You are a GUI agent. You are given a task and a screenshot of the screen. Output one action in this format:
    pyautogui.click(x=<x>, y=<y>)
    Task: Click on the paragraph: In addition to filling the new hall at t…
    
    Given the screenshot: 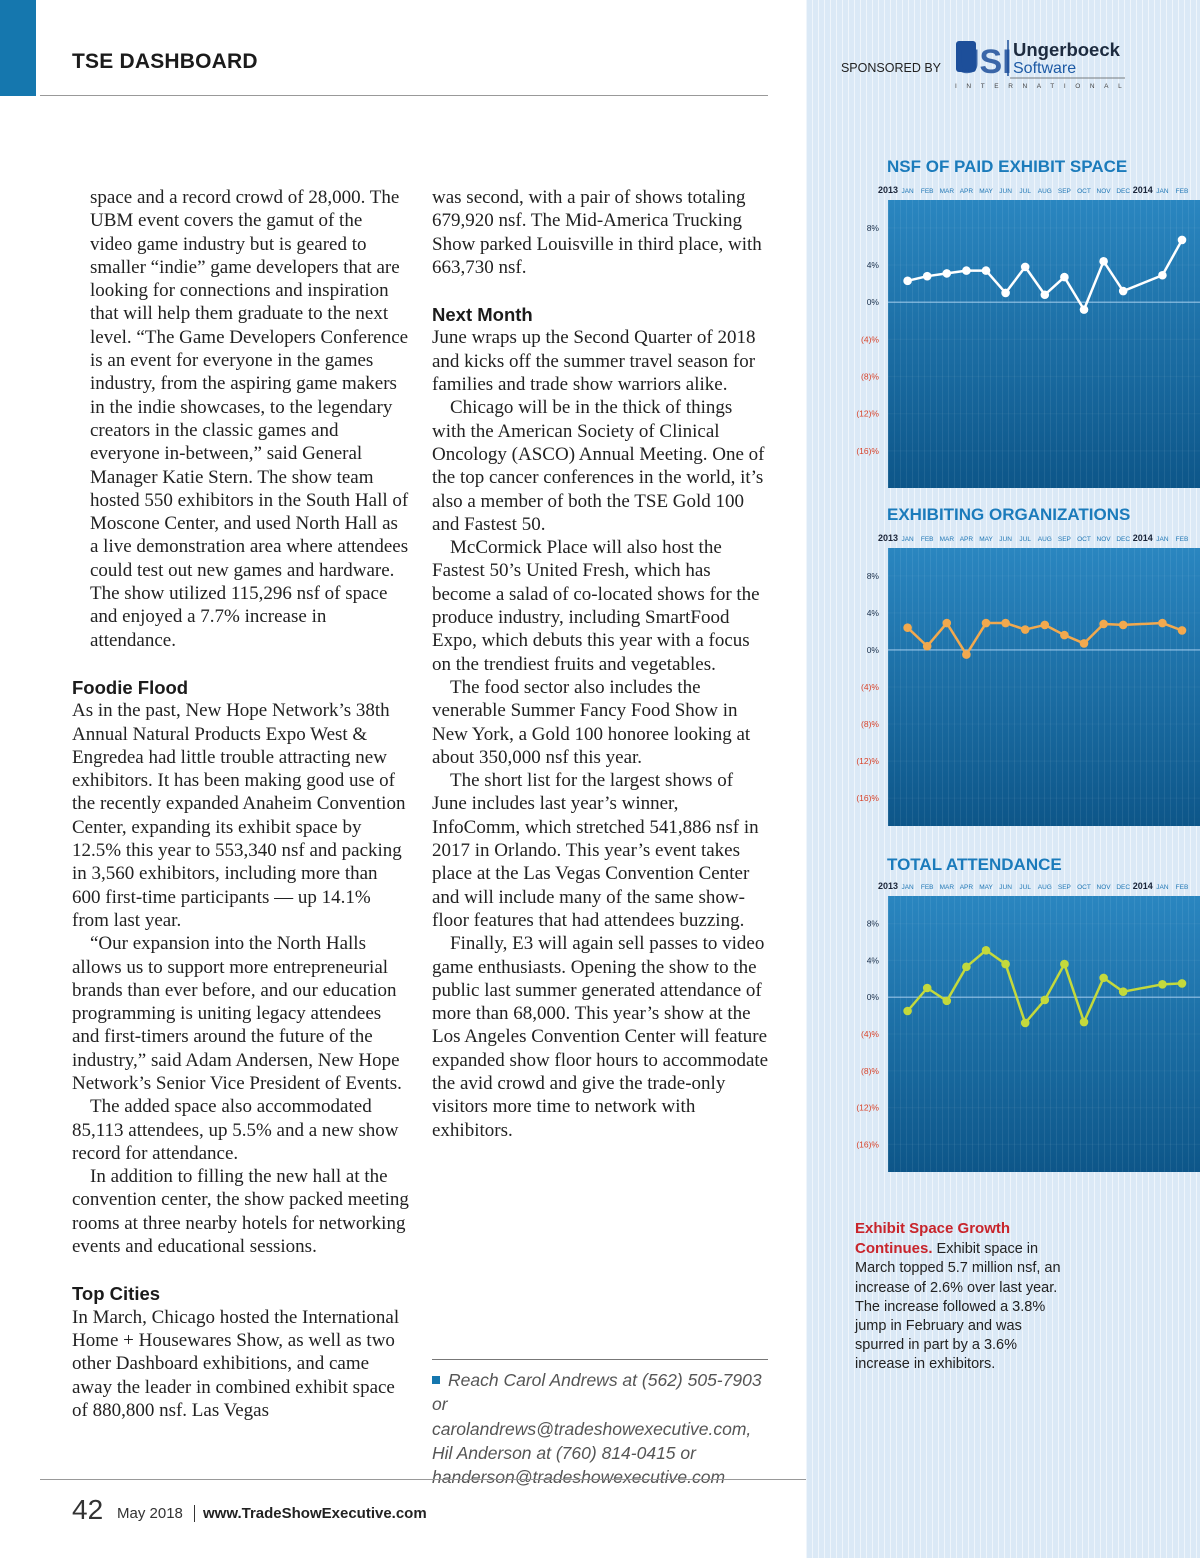 What is the action you would take?
    pyautogui.click(x=240, y=1212)
    